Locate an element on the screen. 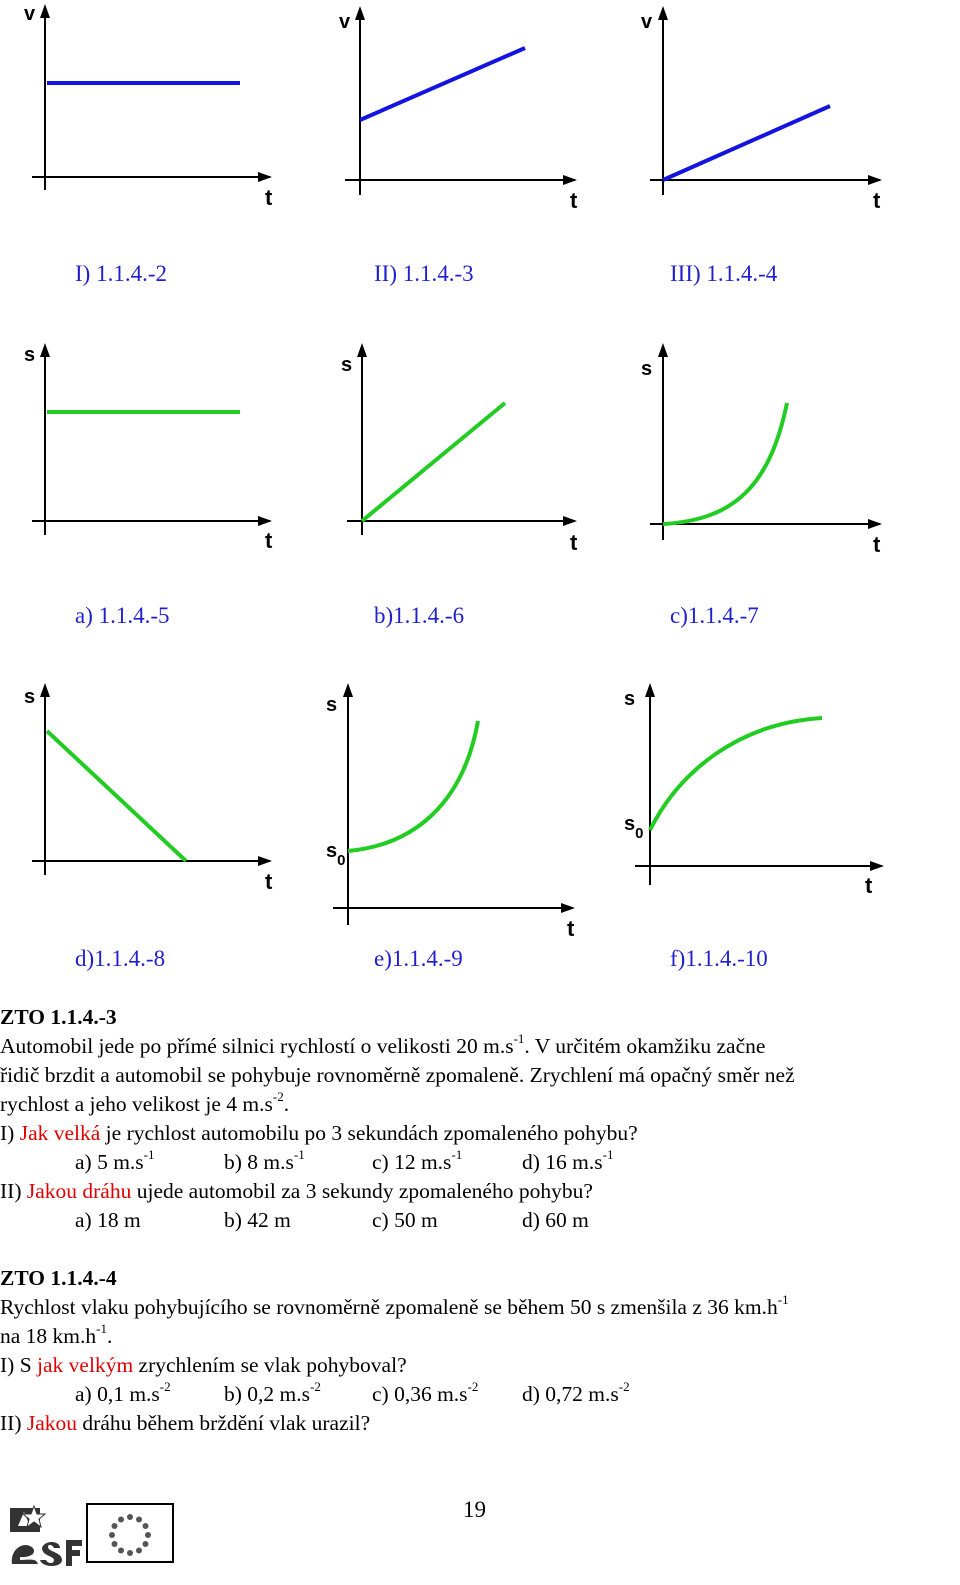 The height and width of the screenshot is (1585, 960). esf-logo-icon is located at coordinates (48, 1534).